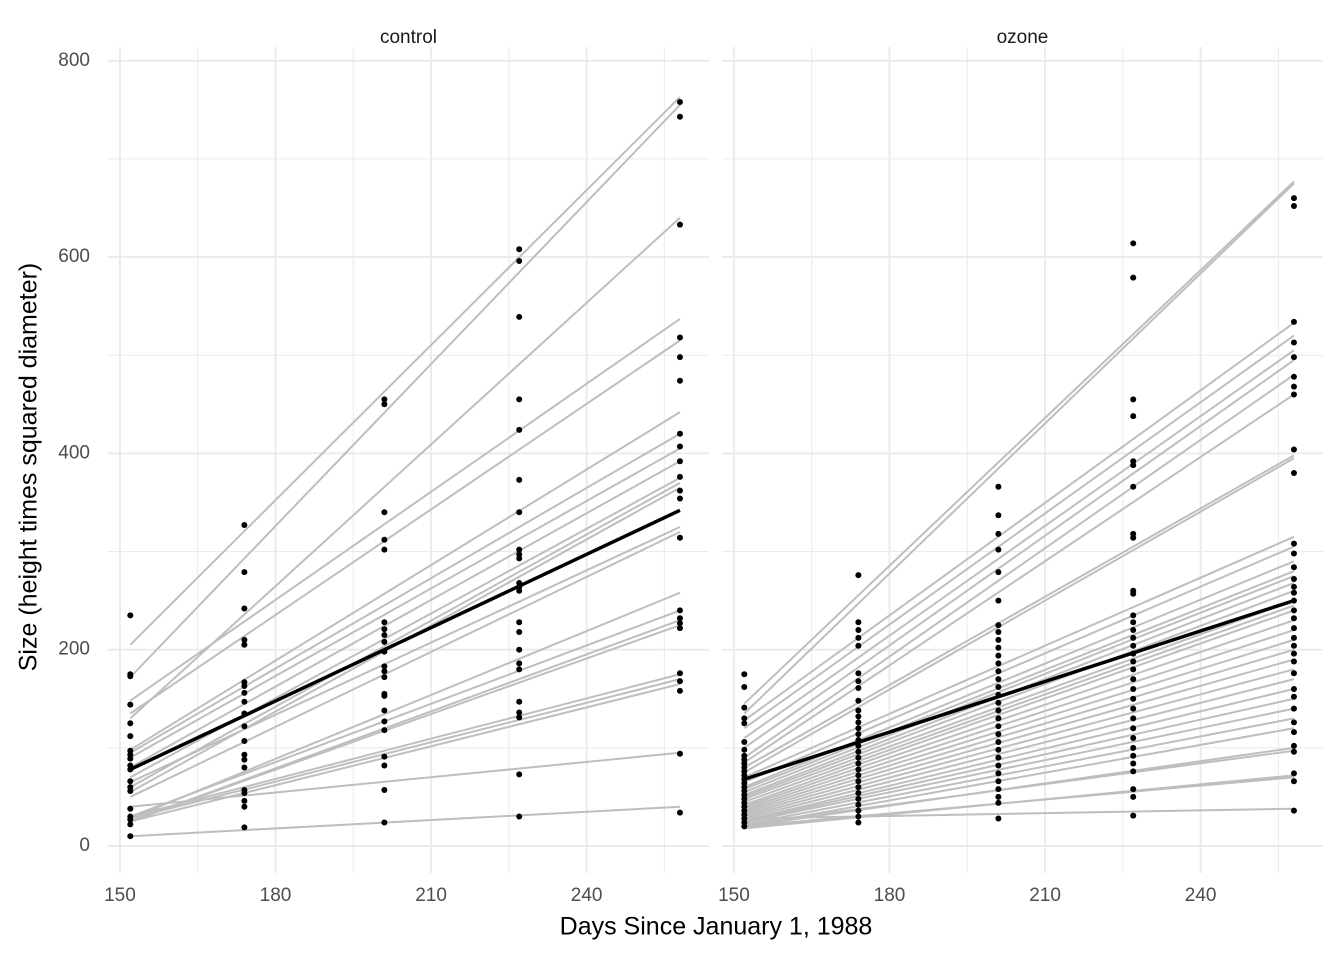 The height and width of the screenshot is (960, 1344). What do you see at coordinates (587, 895) in the screenshot?
I see `x-tick-label: 240` at bounding box center [587, 895].